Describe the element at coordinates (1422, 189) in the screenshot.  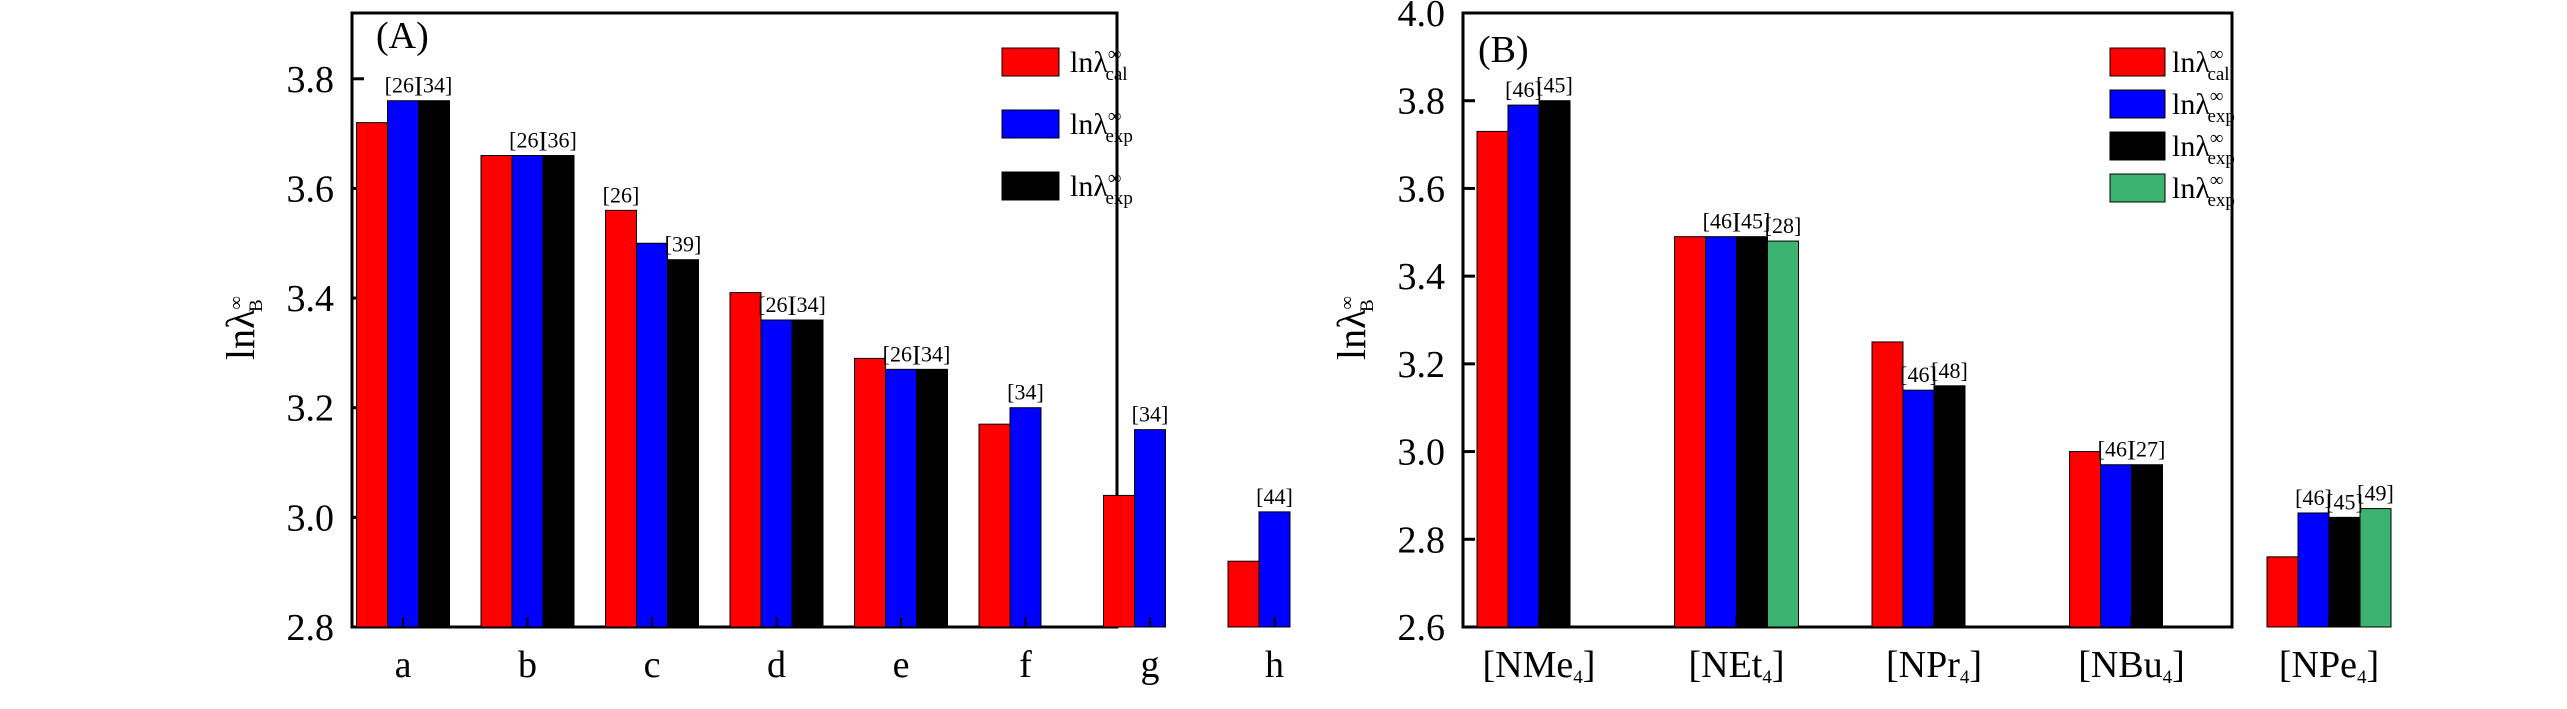
I see `panel-b-ytick-label: 3.6` at that location.